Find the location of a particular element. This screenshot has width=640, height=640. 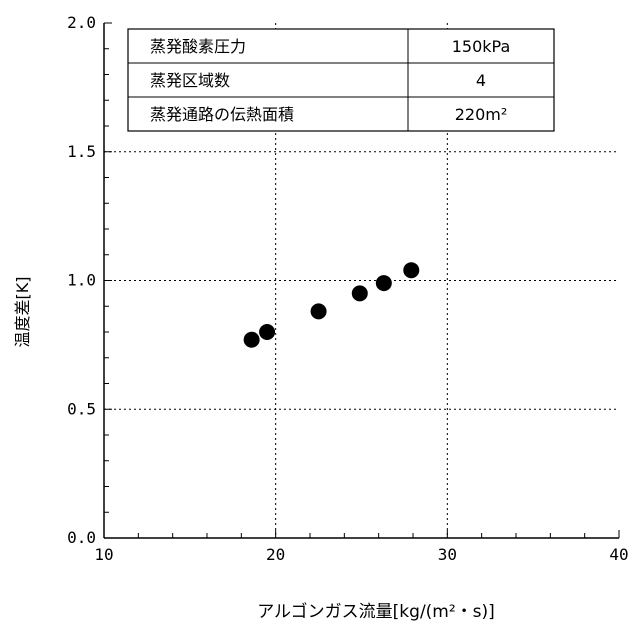

x-tick-label: 10 is located at coordinates (103, 554).